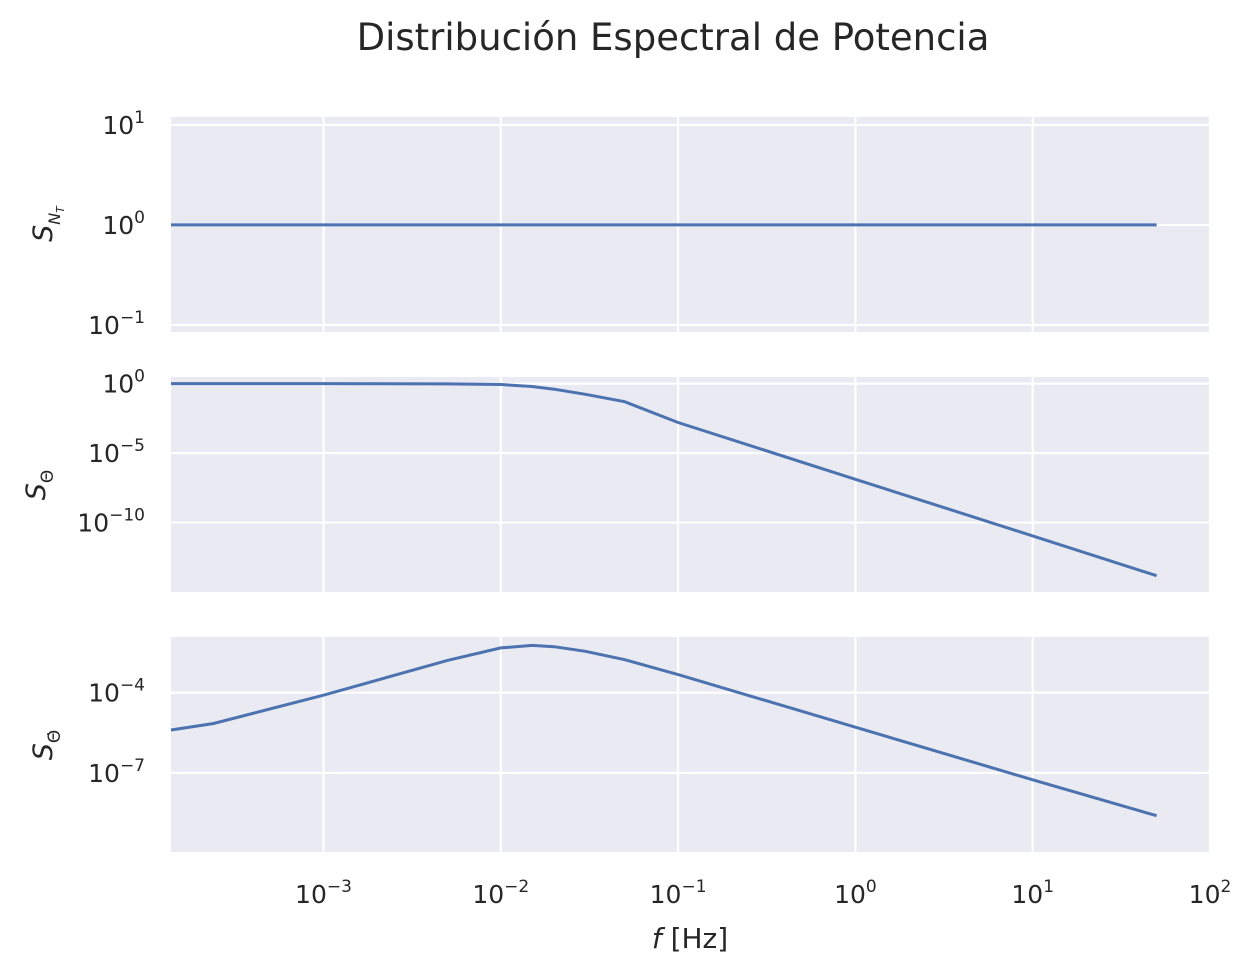  What do you see at coordinates (673, 37) in the screenshot?
I see `chart-title: Distribución Espectral de Potencia` at bounding box center [673, 37].